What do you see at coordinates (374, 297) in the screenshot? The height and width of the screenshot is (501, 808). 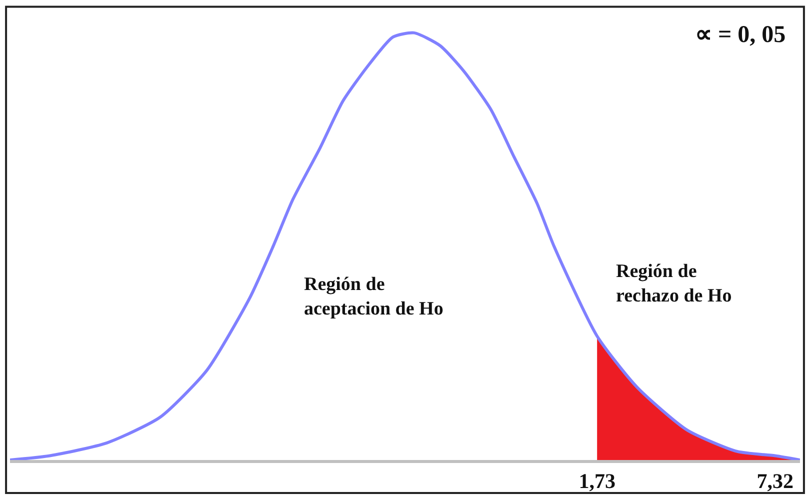 I see `annotation: Región de aceptacion de Ho` at bounding box center [374, 297].